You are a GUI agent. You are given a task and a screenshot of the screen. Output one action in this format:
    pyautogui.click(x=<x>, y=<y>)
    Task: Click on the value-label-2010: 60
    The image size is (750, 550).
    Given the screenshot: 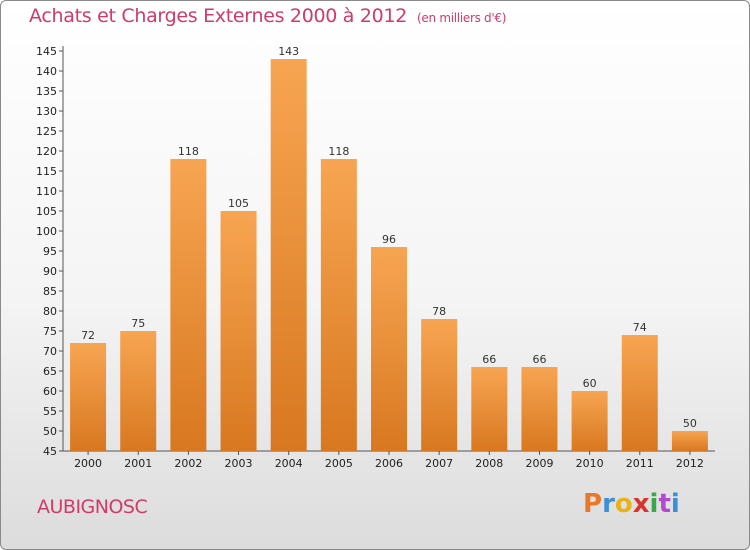 What is the action you would take?
    pyautogui.click(x=590, y=383)
    